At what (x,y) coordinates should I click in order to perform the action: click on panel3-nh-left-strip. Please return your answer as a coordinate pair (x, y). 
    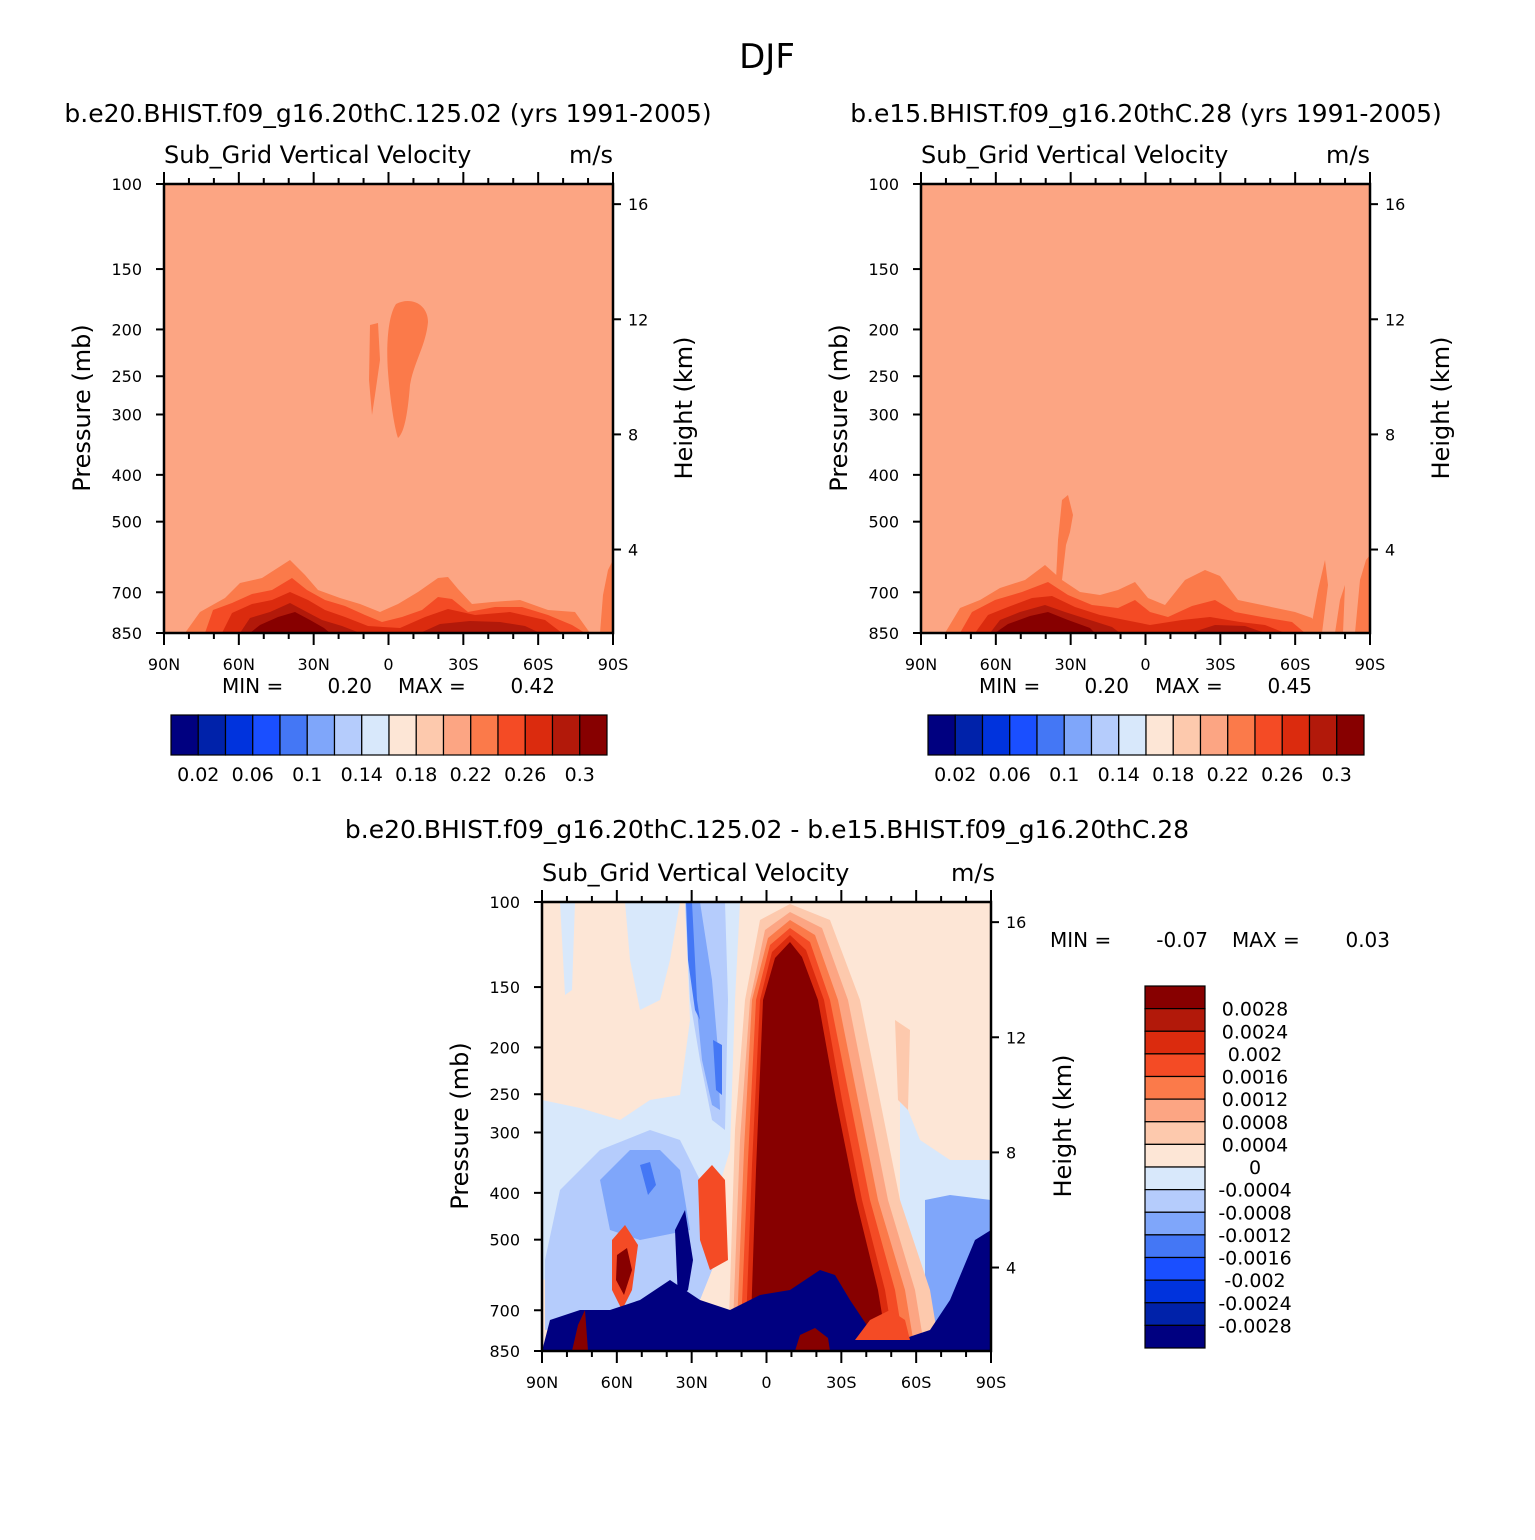
    Looking at the image, I should click on (567, 948).